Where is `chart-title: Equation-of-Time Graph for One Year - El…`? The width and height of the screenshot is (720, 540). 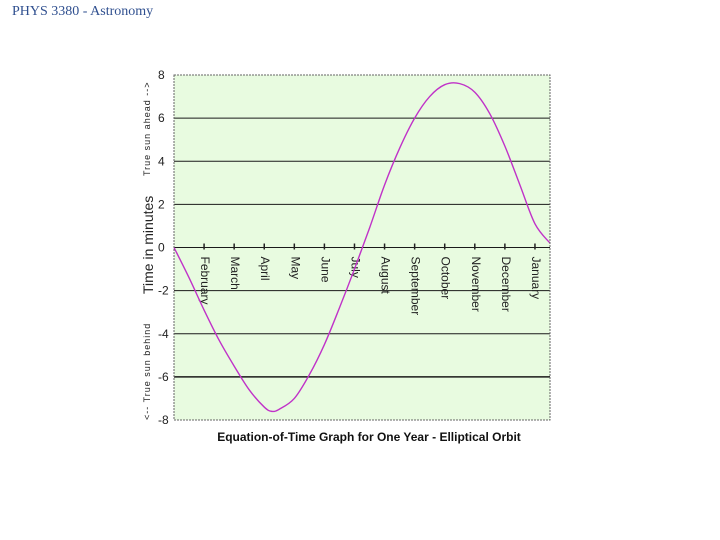 chart-title: Equation-of-Time Graph for One Year - El… is located at coordinates (369, 437).